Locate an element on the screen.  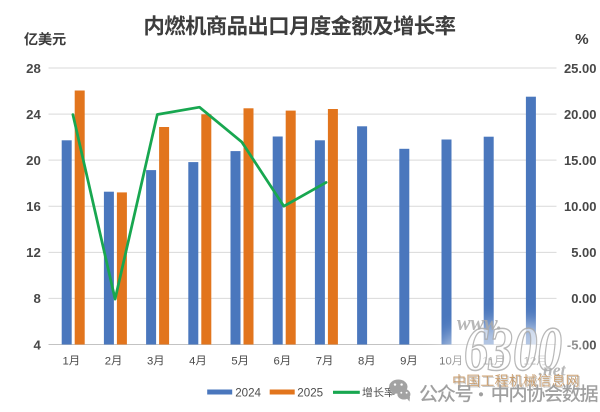
svg-text: 7 is located at coordinates (319, 361).